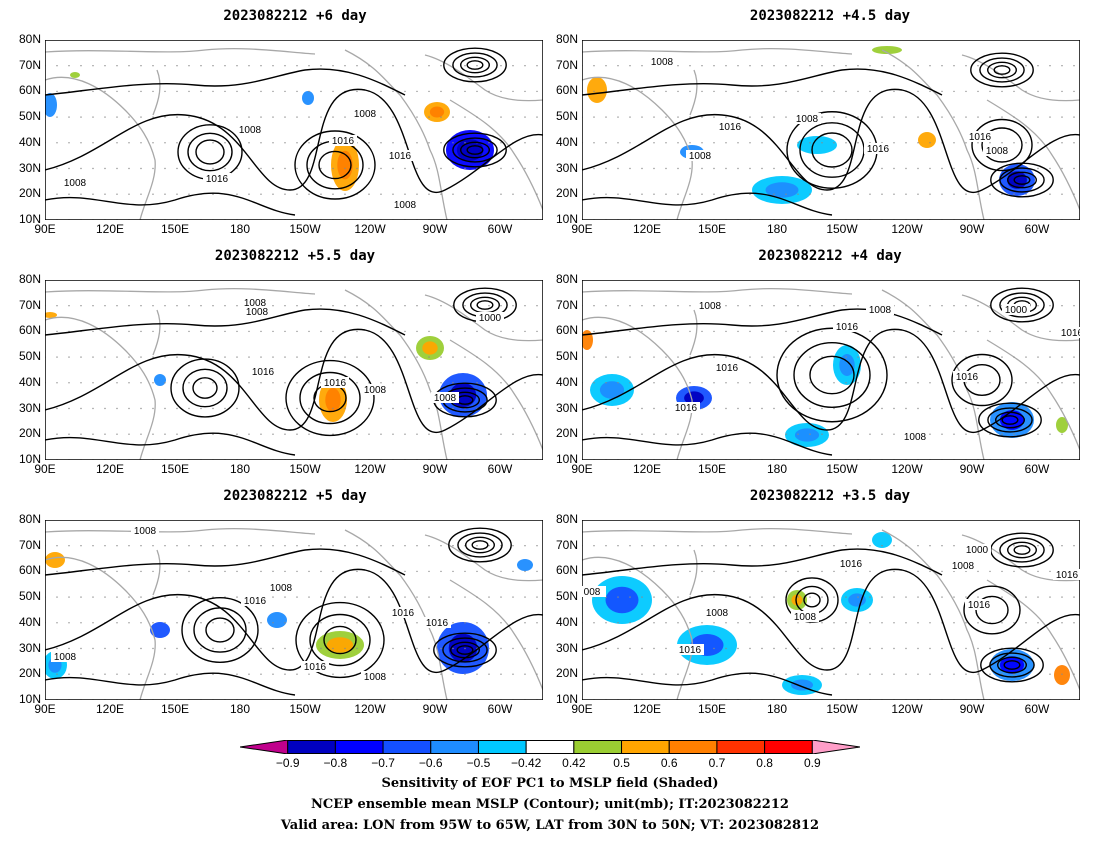 Image resolution: width=1100 pixels, height=850 pixels. Describe the element at coordinates (831, 130) in the screenshot. I see `sensitivity-map-4.5day: 1008 1016 1008 1008 1016 1016 1008` at that location.